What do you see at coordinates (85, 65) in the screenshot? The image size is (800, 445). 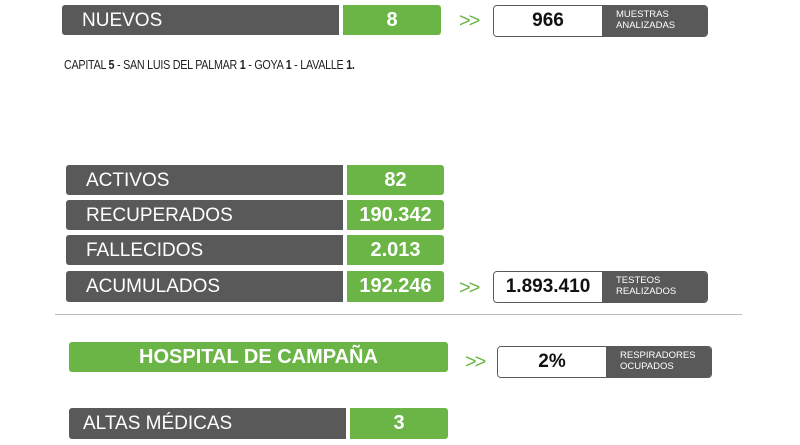 I see `town-name: CAPITAL` at bounding box center [85, 65].